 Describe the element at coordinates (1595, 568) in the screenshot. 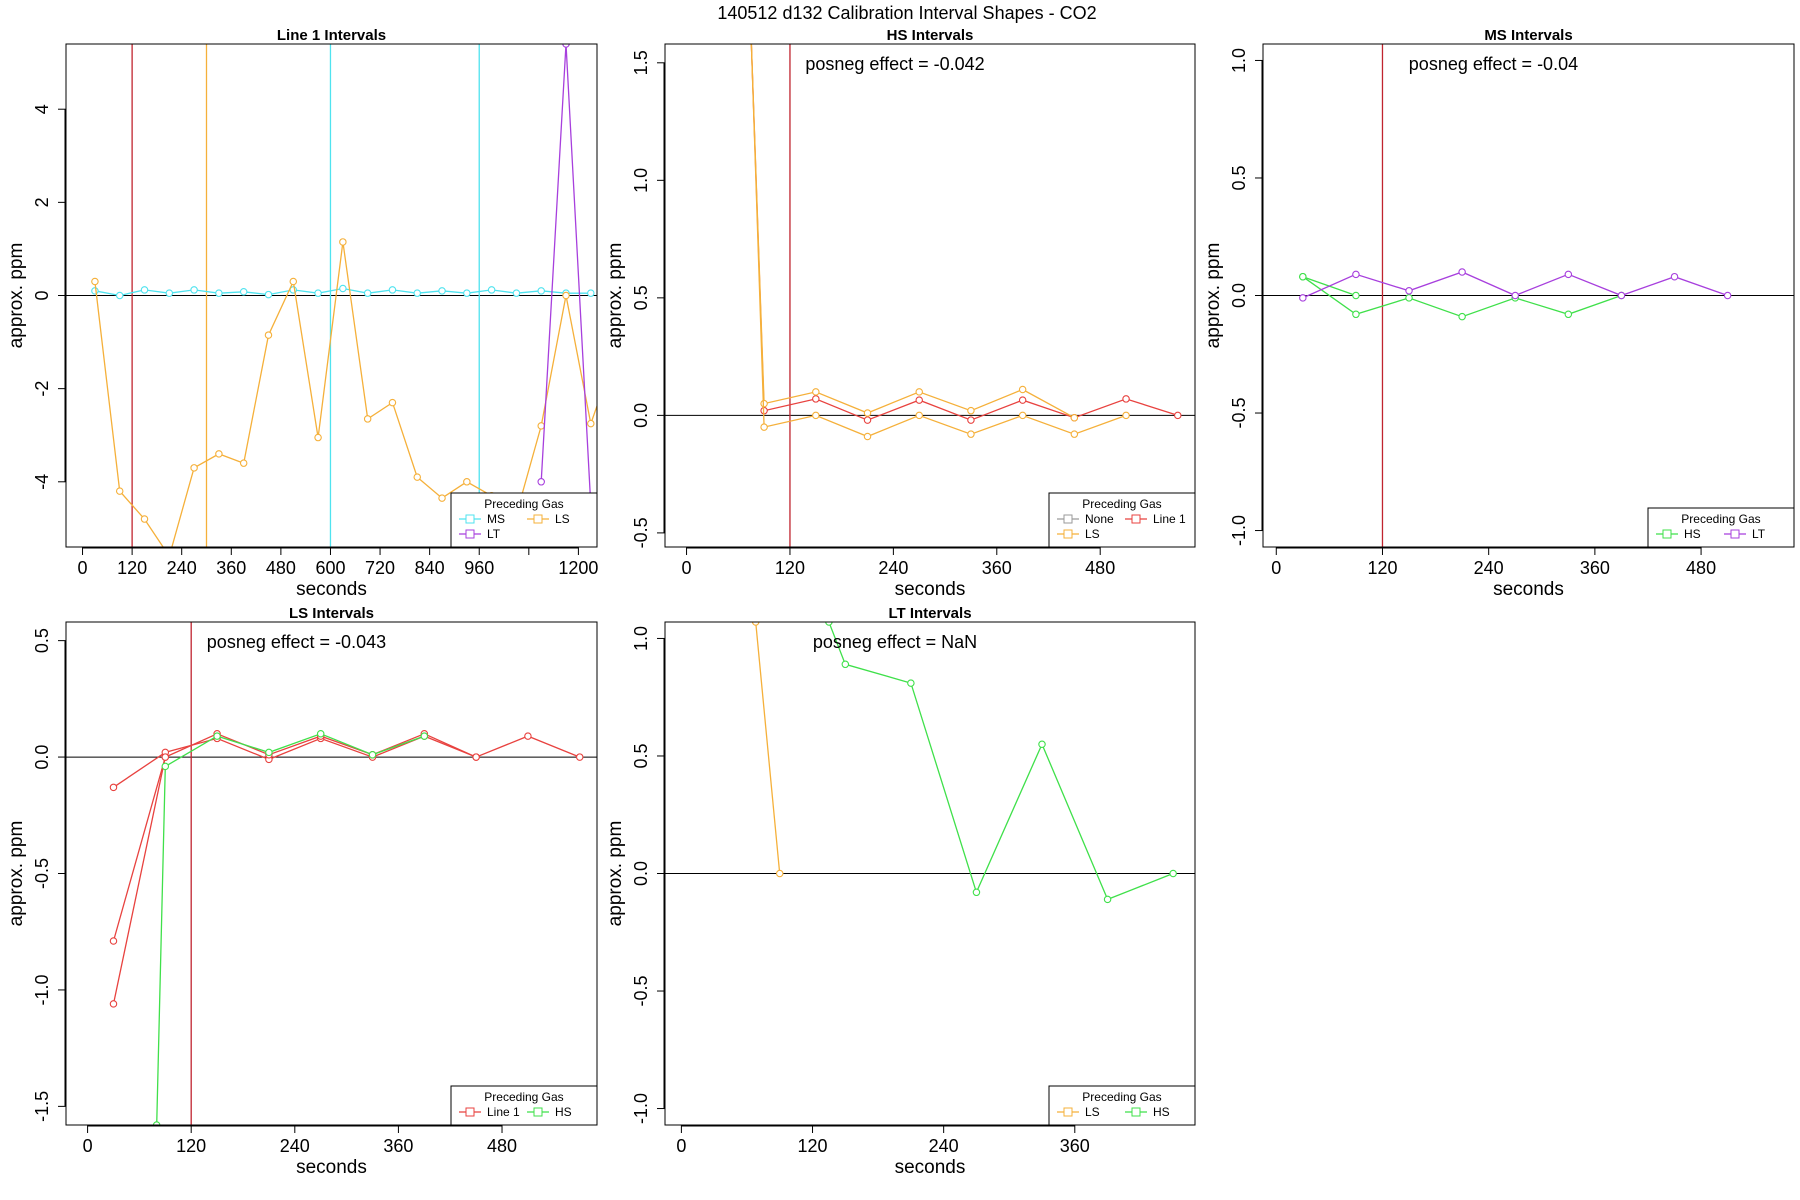

I see `x-tick-label: 360` at that location.